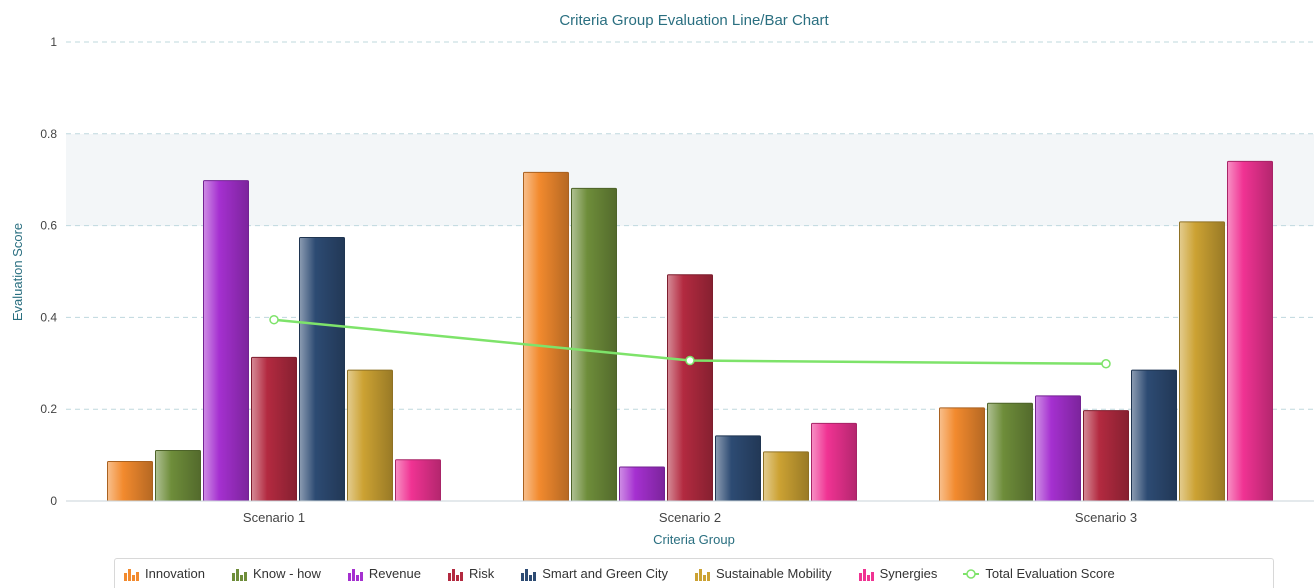 Image resolution: width=1314 pixels, height=588 pixels. Describe the element at coordinates (908, 573) in the screenshot. I see `legend-label: Synergies` at that location.